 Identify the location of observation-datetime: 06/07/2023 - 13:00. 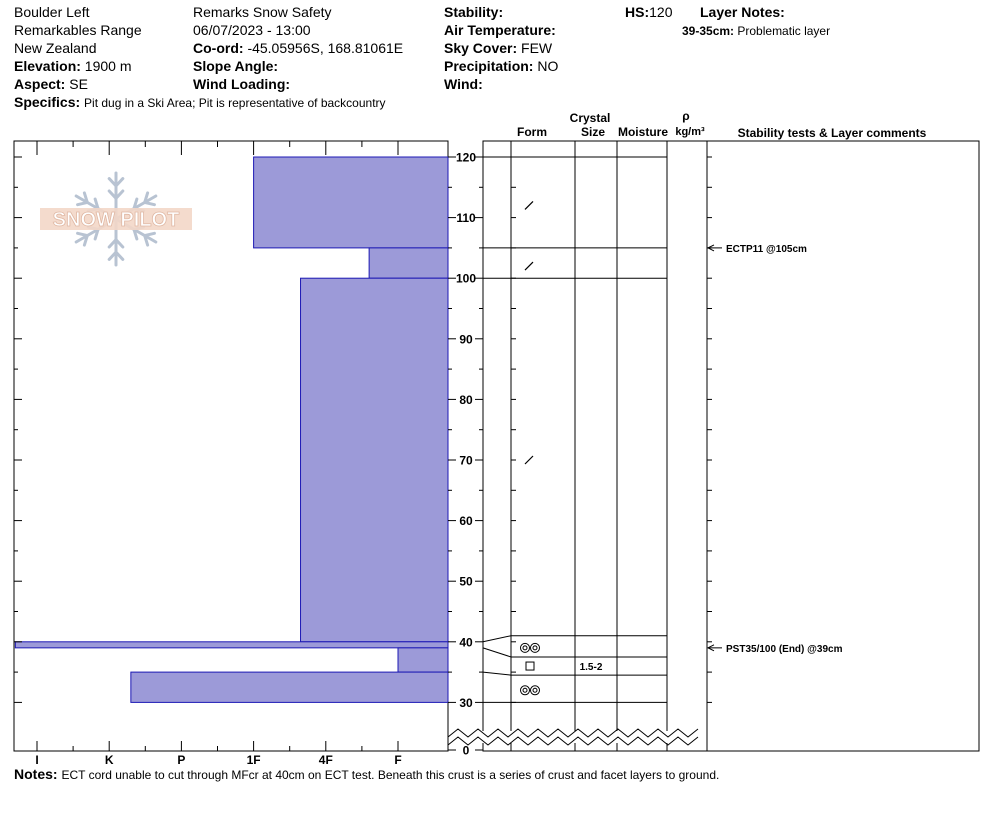
(252, 30).